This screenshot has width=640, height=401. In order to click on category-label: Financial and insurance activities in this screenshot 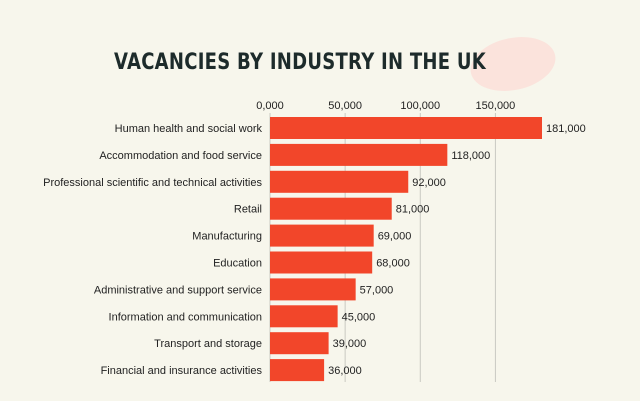, I will do `click(182, 371)`.